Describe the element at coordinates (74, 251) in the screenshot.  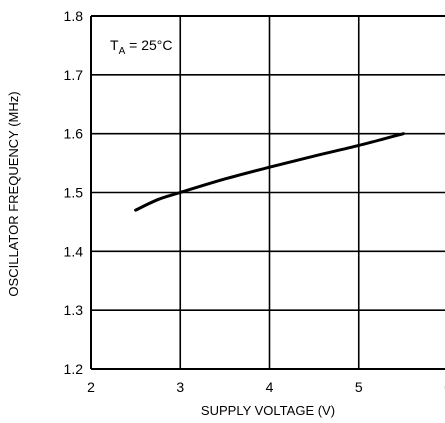
I see `y-tick-label: 1.4` at that location.